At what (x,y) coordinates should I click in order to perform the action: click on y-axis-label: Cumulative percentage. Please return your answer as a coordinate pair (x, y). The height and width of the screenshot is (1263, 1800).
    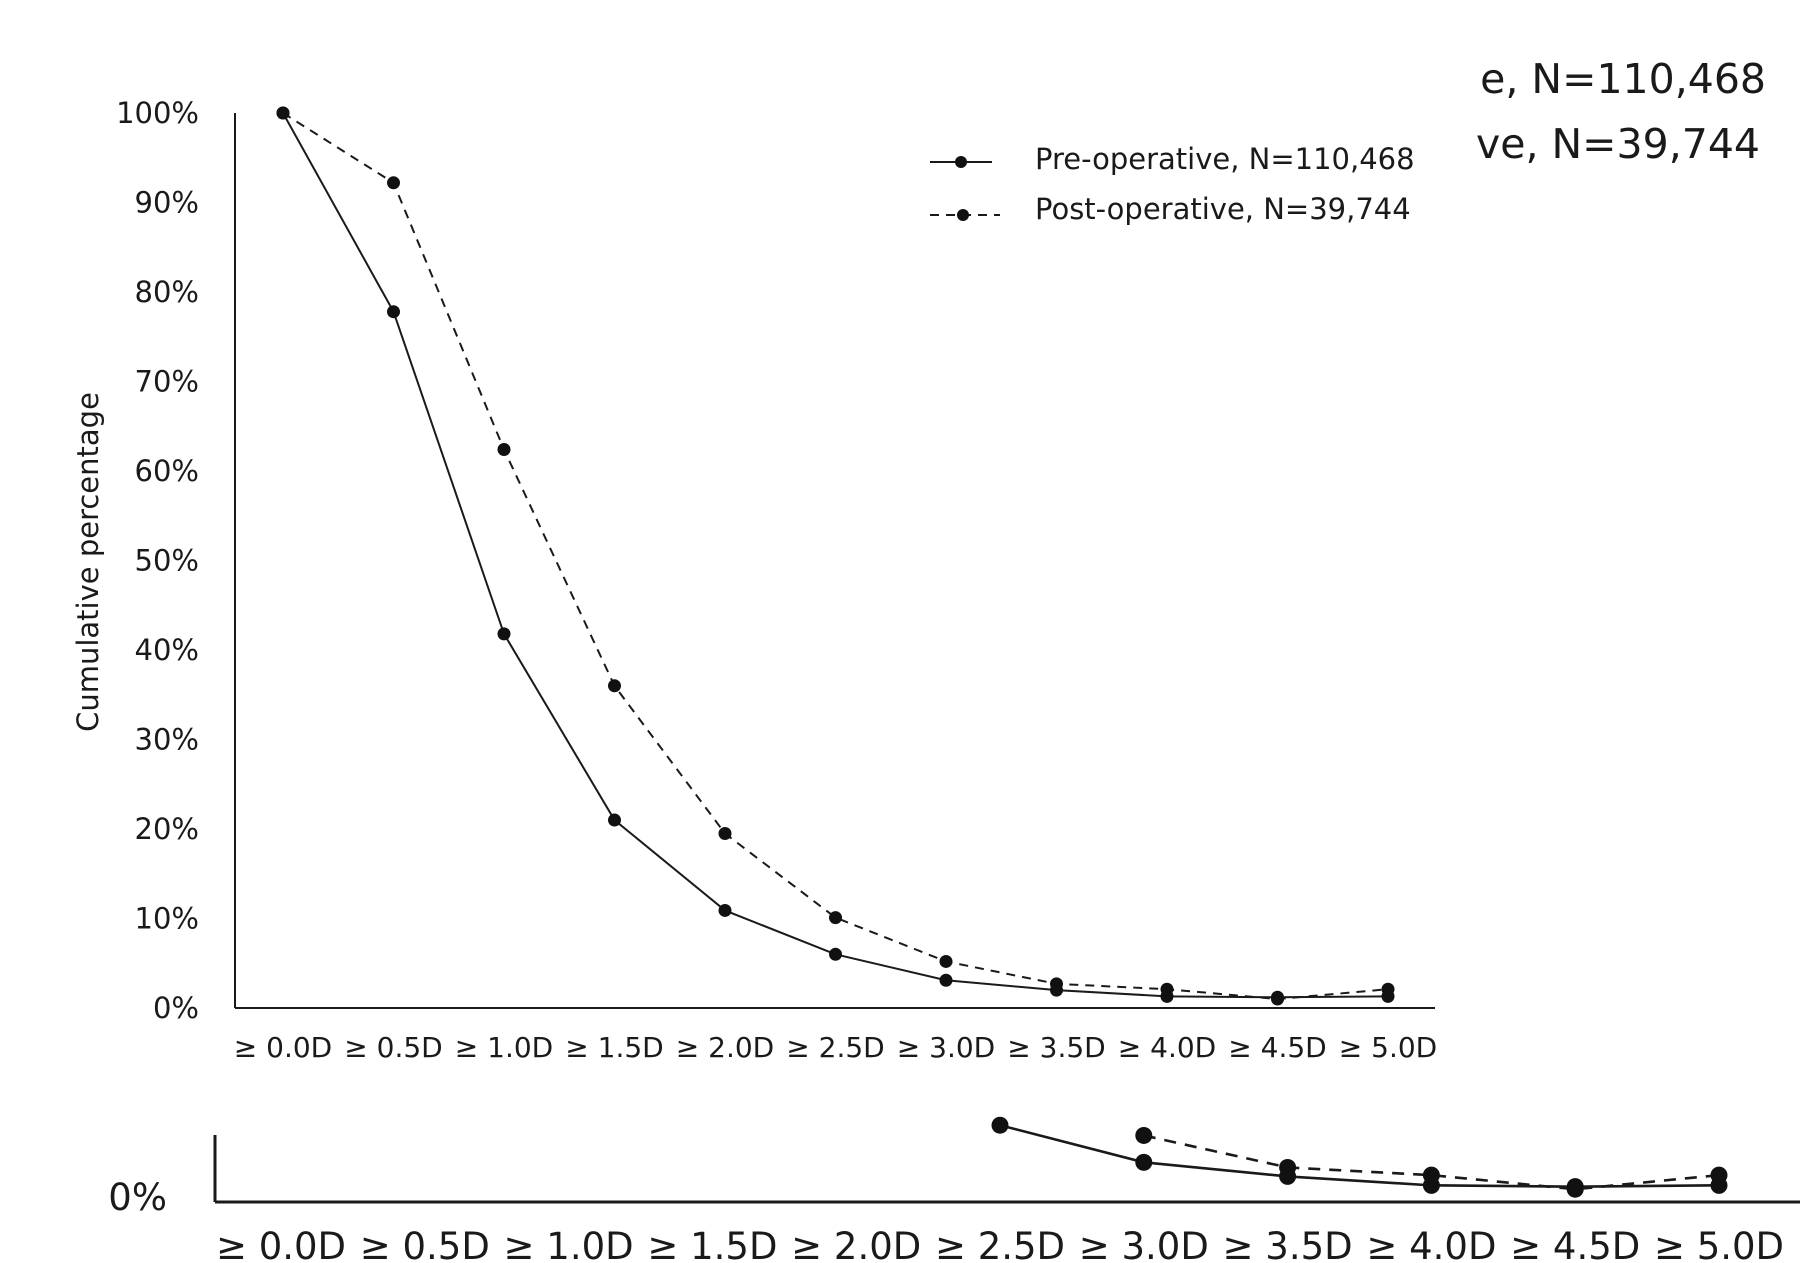
    Looking at the image, I should click on (88, 562).